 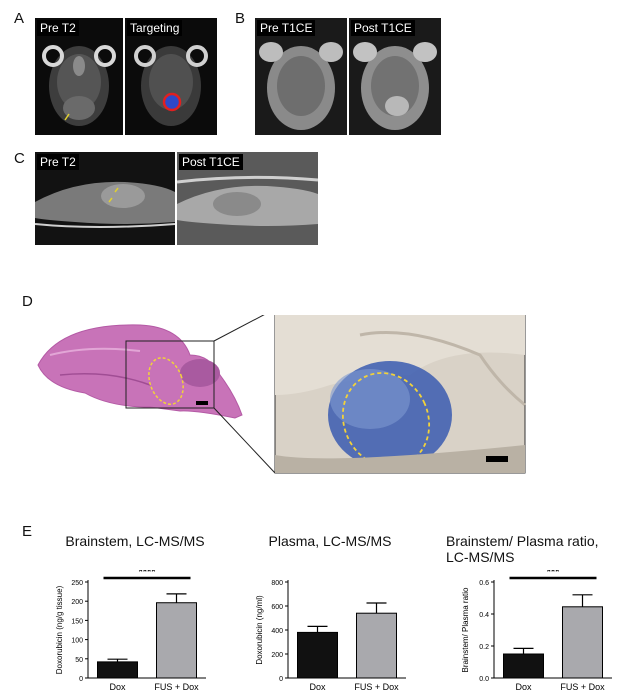 What do you see at coordinates (147, 574) in the screenshot?
I see `significance-label: ****` at bounding box center [147, 574].